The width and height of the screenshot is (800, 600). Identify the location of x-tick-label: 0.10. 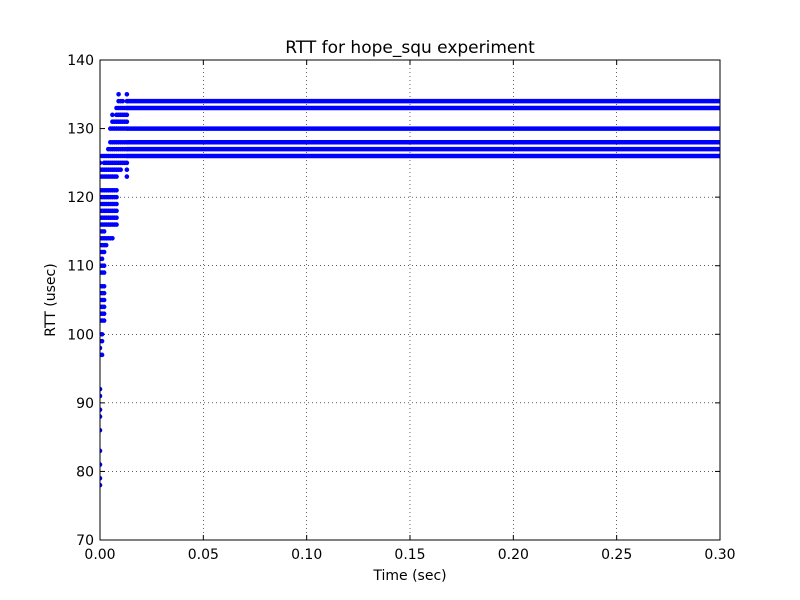
(306, 555).